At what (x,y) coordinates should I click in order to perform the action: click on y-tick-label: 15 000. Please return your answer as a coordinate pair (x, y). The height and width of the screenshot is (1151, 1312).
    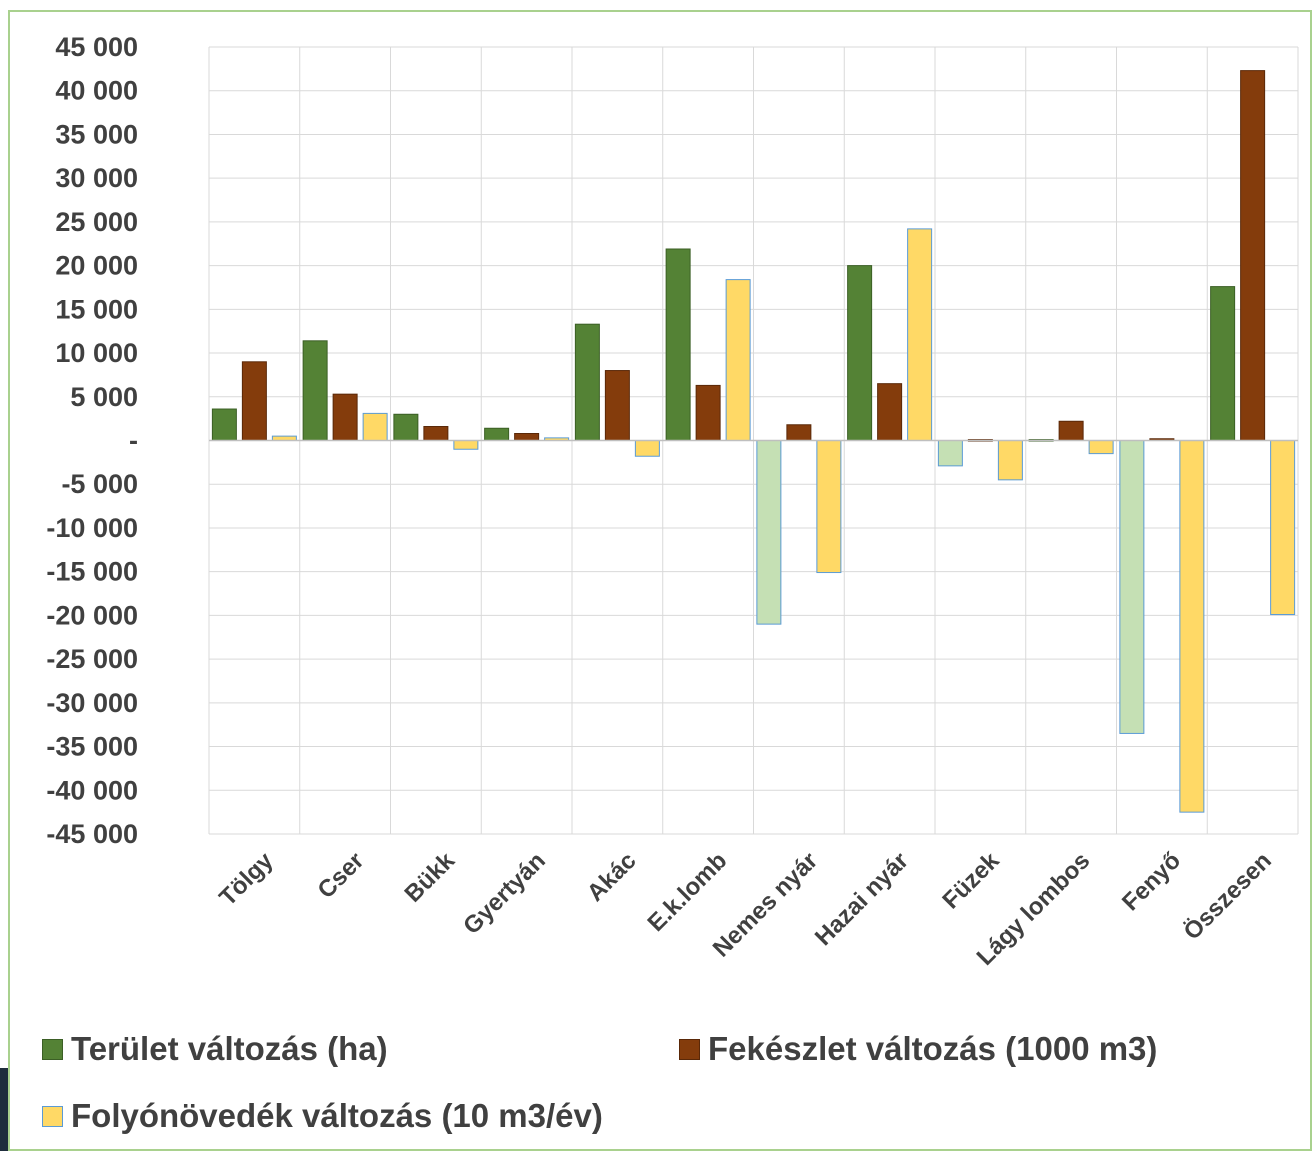
    Looking at the image, I should click on (96, 309).